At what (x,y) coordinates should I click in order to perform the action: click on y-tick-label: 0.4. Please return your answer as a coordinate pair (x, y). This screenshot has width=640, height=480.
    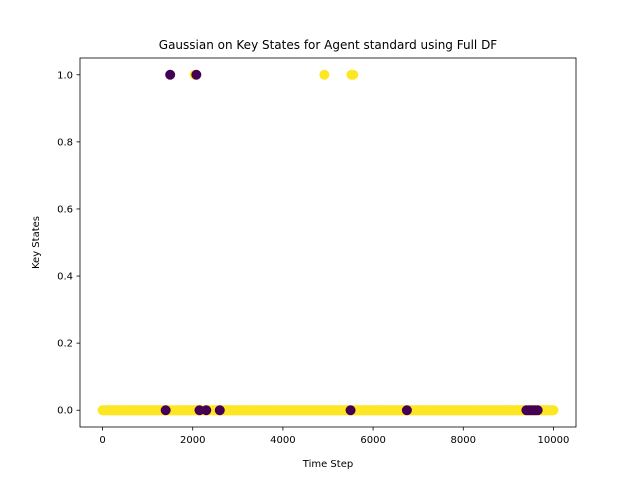
    Looking at the image, I should click on (65, 277).